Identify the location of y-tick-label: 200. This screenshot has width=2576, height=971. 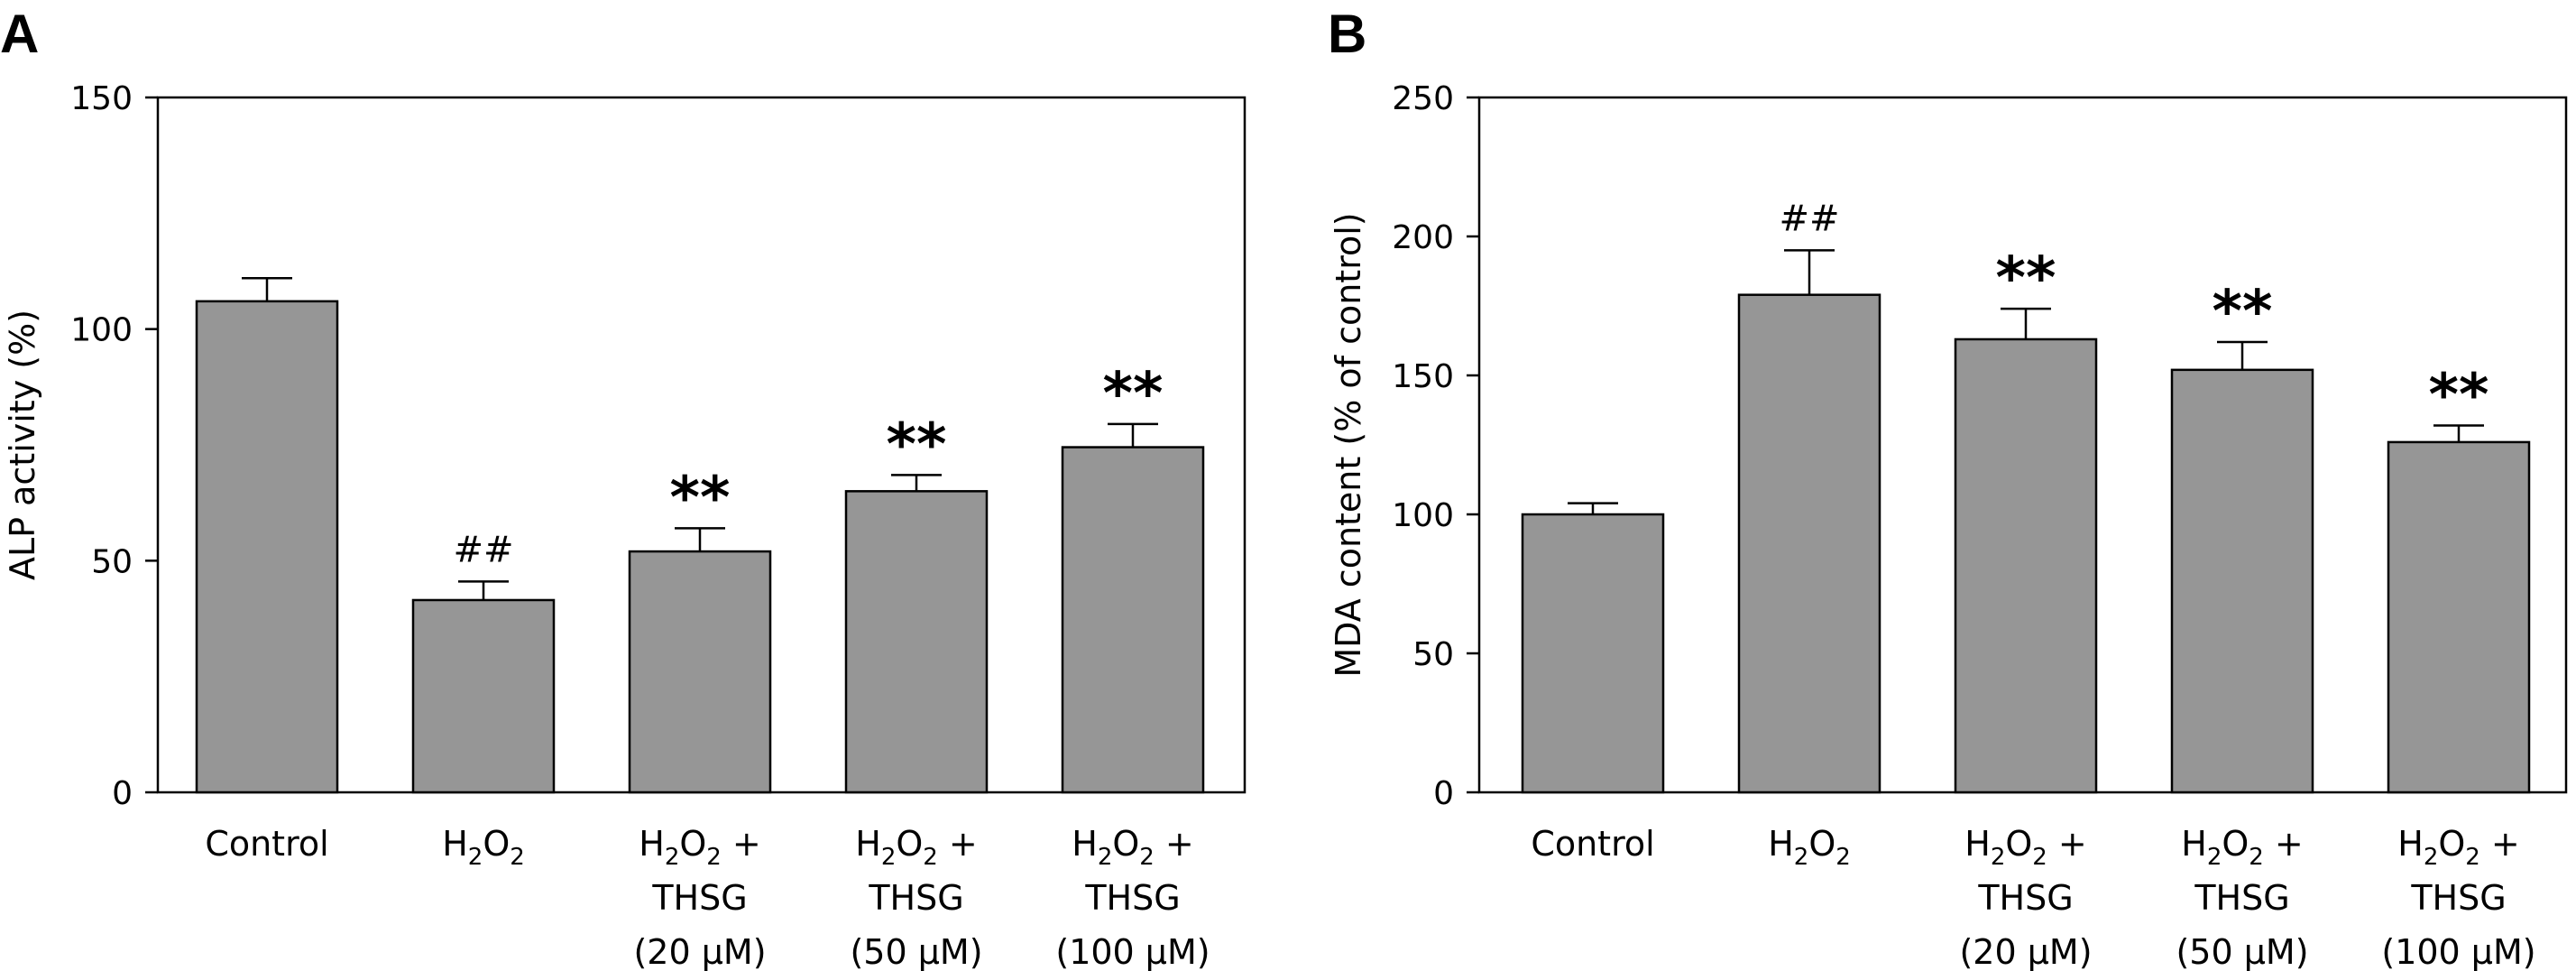
(1423, 238).